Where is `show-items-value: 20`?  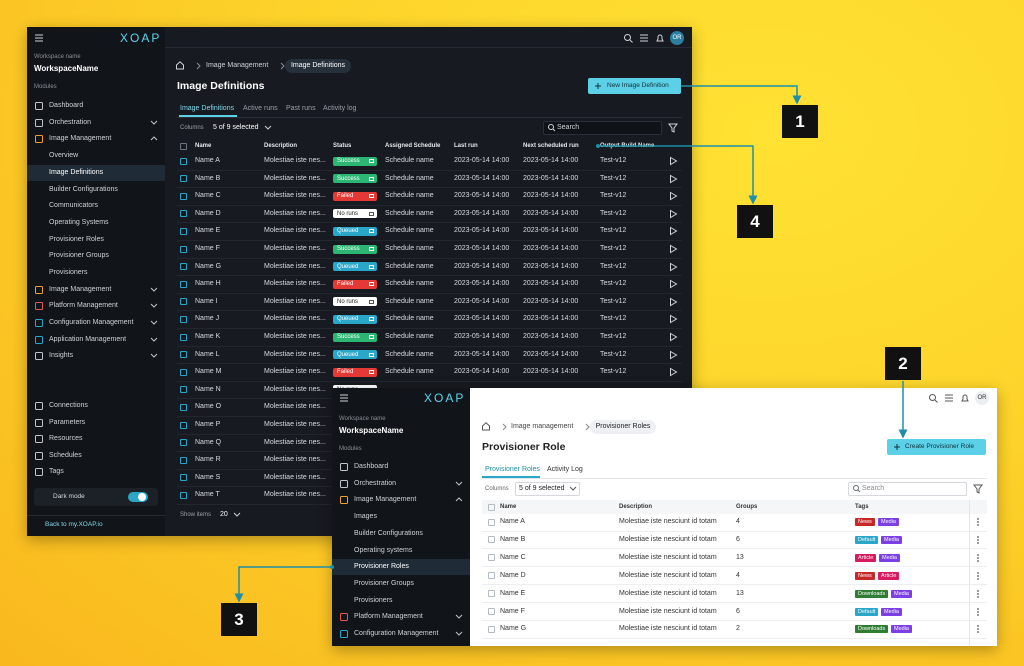
show-items-value: 20 is located at coordinates (224, 514).